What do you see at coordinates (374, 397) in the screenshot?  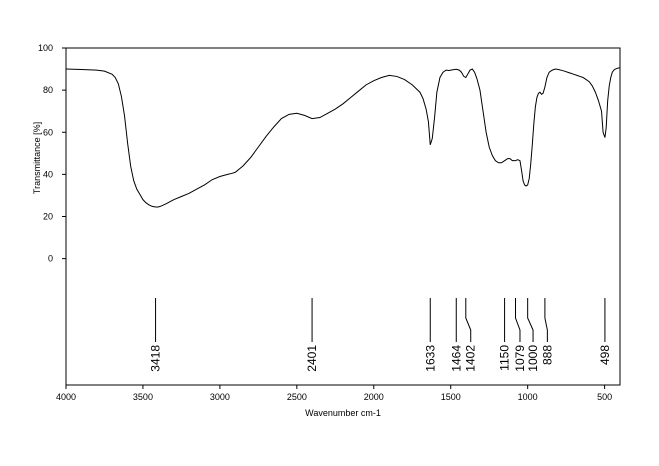 I see `x-tick-label: 2000` at bounding box center [374, 397].